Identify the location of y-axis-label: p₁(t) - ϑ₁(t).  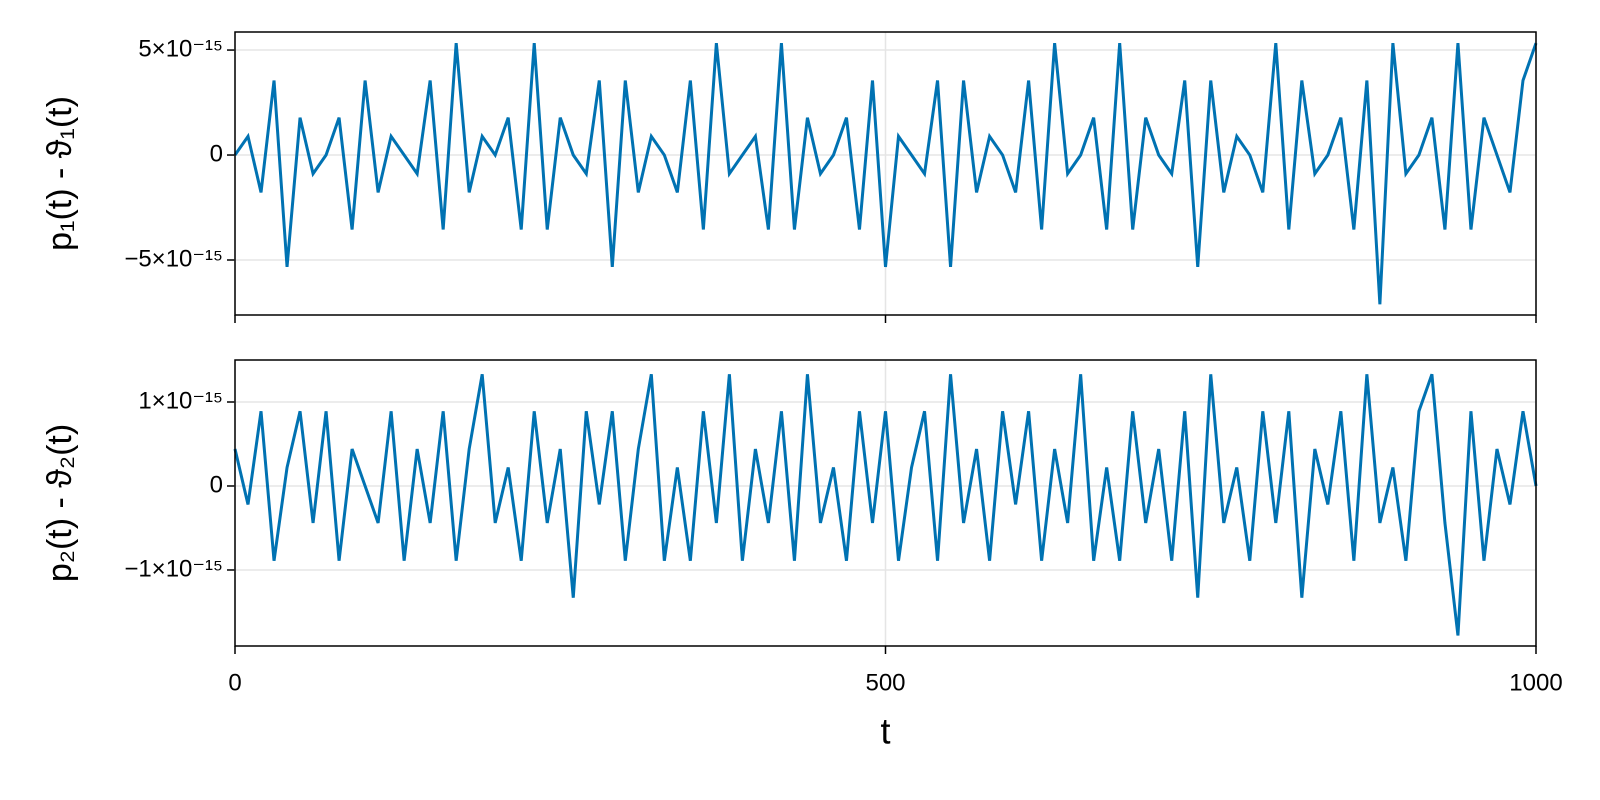
(60, 173).